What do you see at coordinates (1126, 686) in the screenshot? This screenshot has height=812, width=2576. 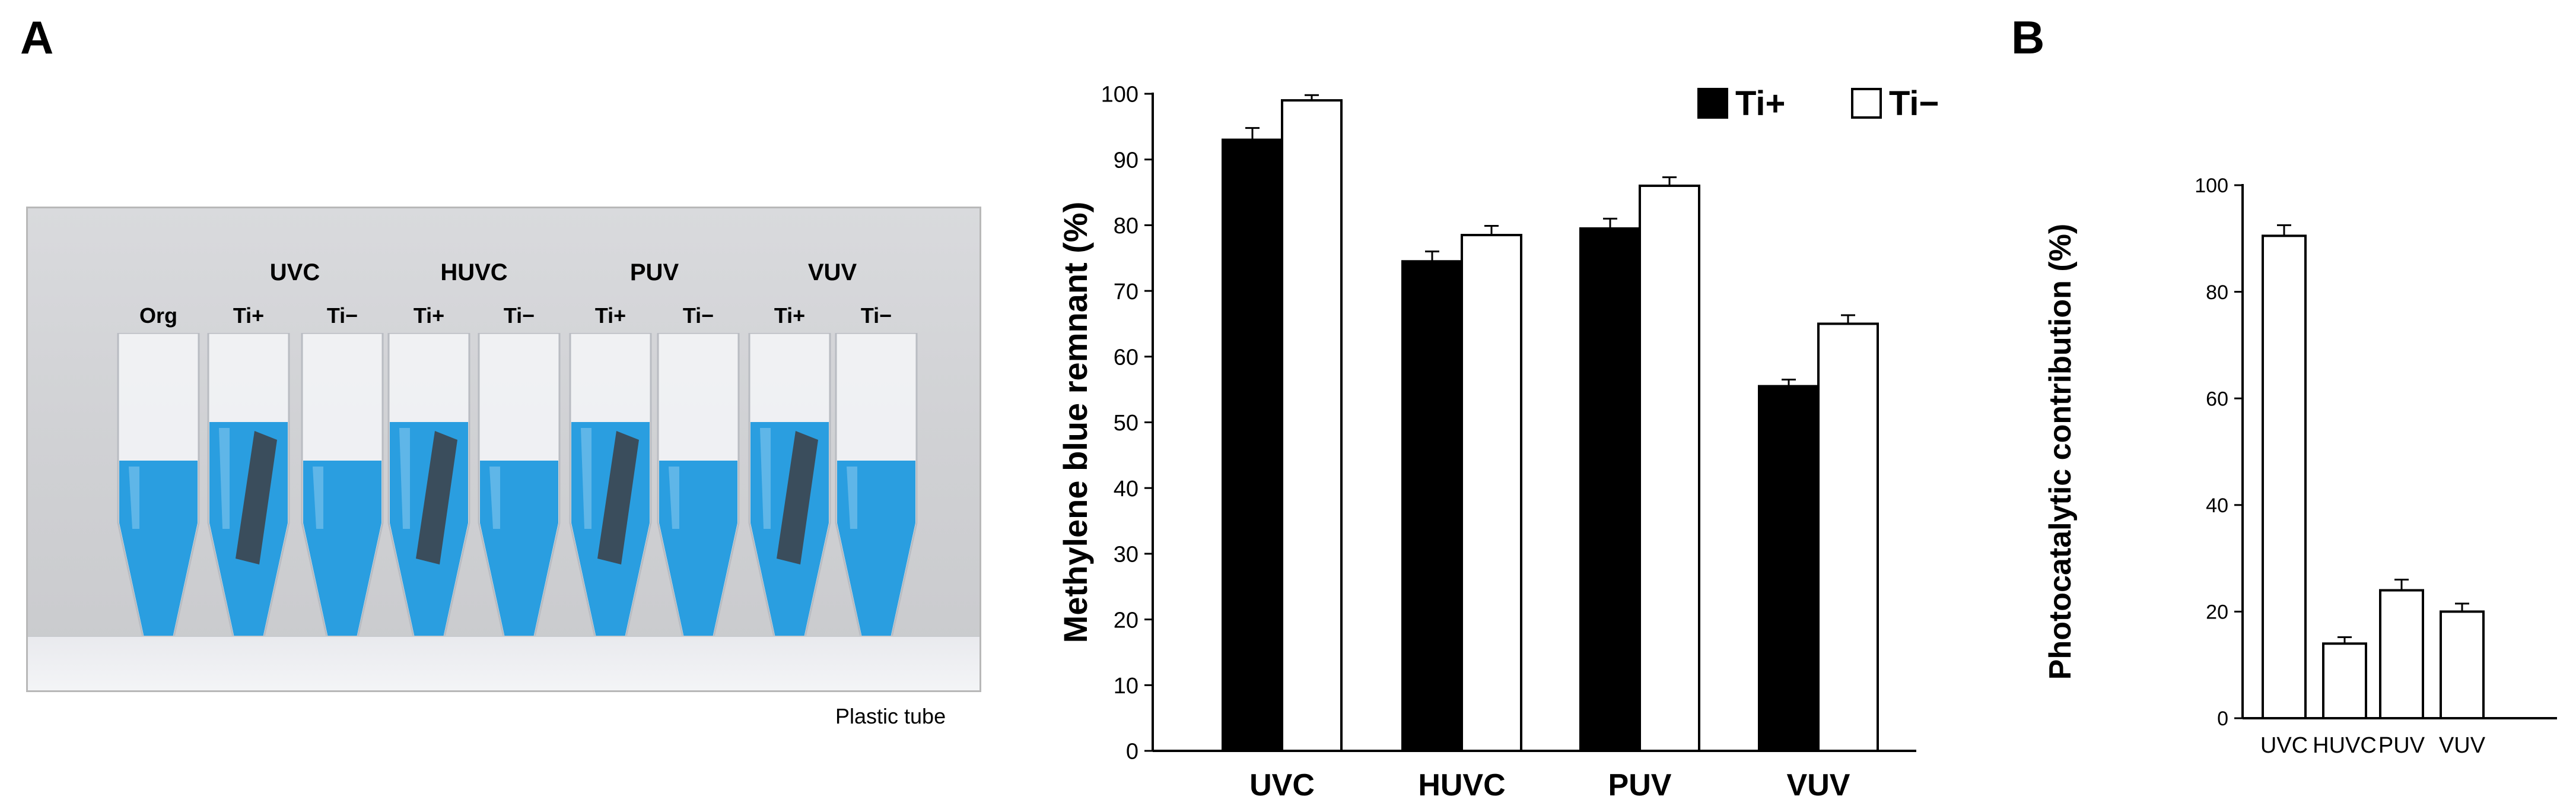 I see `y-tick-label: 10` at bounding box center [1126, 686].